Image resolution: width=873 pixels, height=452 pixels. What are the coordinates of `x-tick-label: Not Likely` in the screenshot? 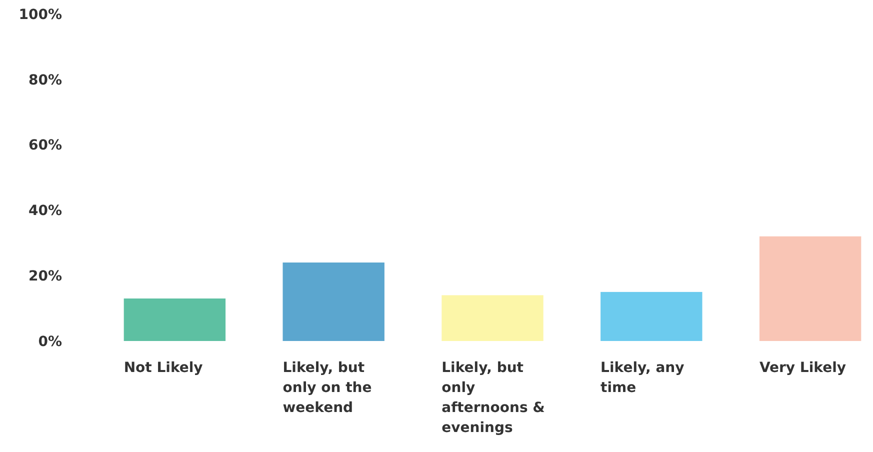 It's located at (163, 368).